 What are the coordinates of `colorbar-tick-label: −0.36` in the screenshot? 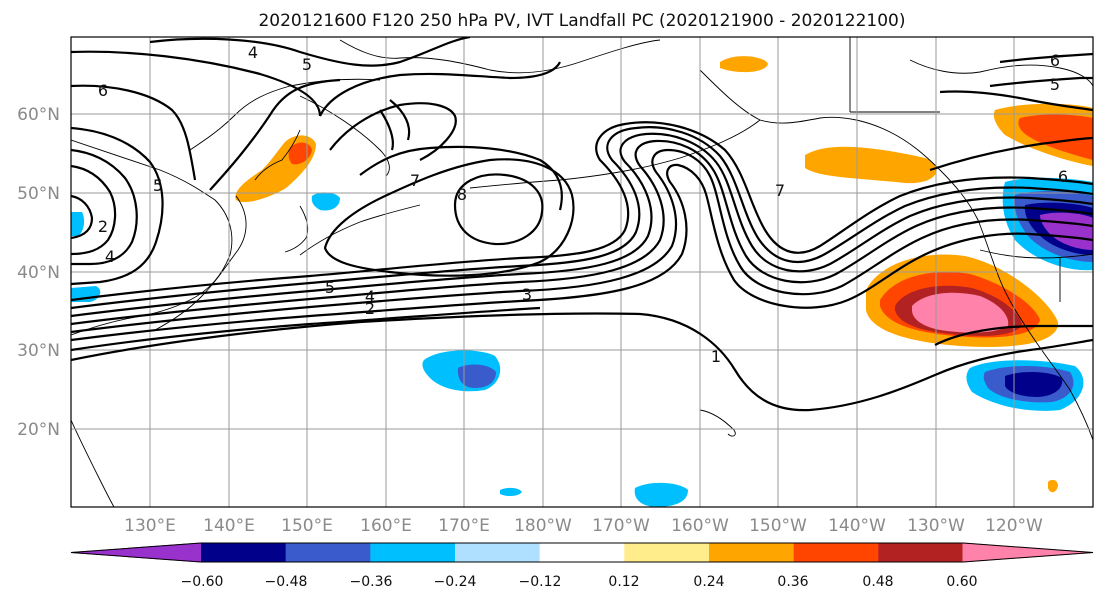 It's located at (371, 582).